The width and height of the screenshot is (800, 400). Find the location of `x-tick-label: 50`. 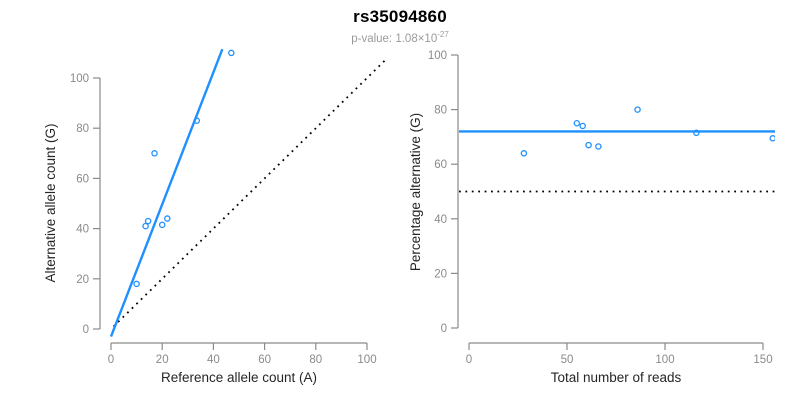

x-tick-label: 50 is located at coordinates (567, 360).